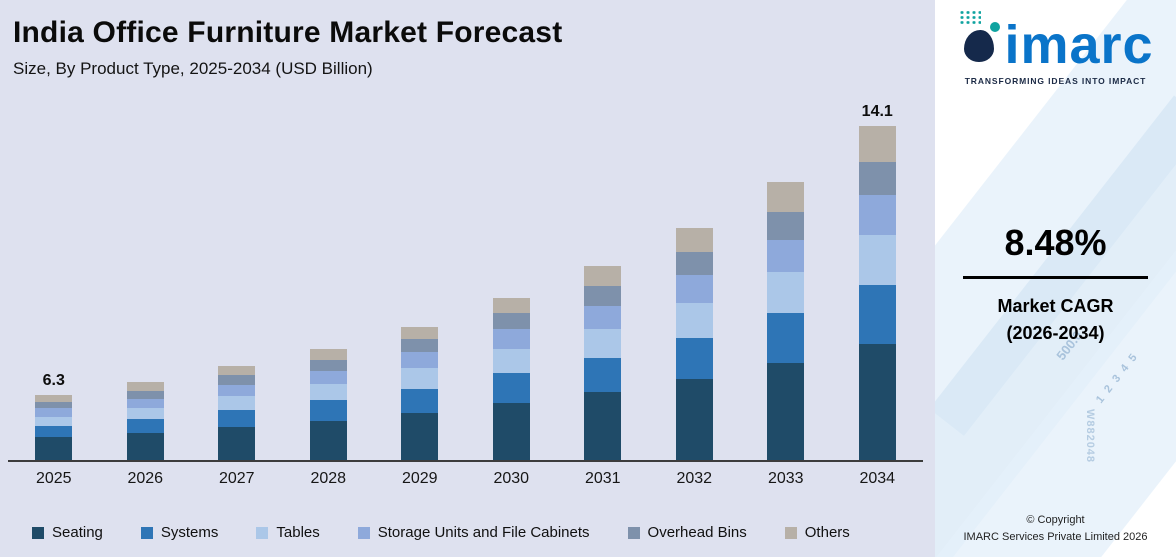 The image size is (1176, 557). Describe the element at coordinates (633, 532) in the screenshot. I see `legend-swatch-overhead-bins` at that location.